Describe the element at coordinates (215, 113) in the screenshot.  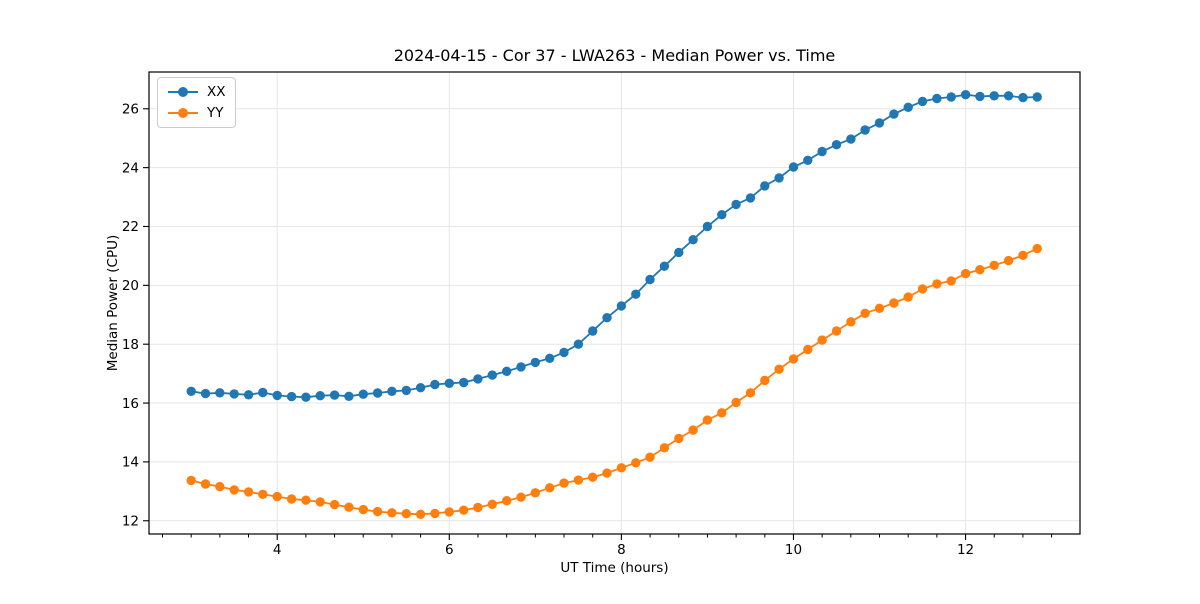
I see `legend-label-yy: YY` at that location.